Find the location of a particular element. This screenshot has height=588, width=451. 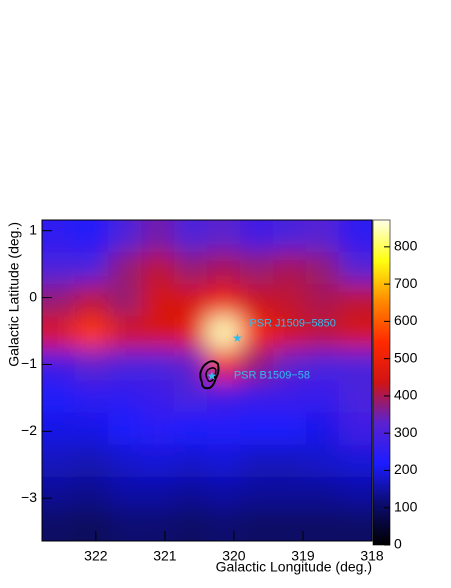

x-tick-label: 319 is located at coordinates (303, 556).